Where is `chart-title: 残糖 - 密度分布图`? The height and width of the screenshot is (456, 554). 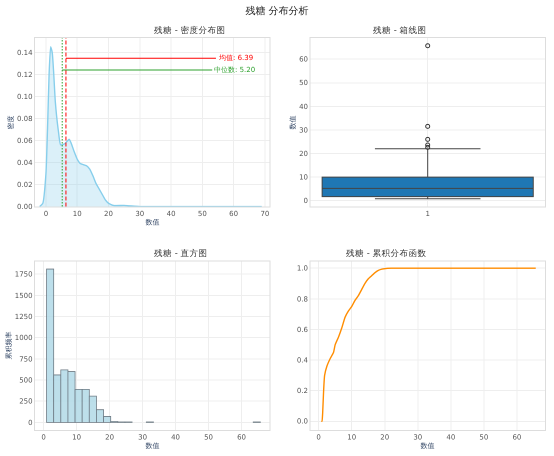
chart-title: 残糖 - 密度分布图 is located at coordinates (190, 30).